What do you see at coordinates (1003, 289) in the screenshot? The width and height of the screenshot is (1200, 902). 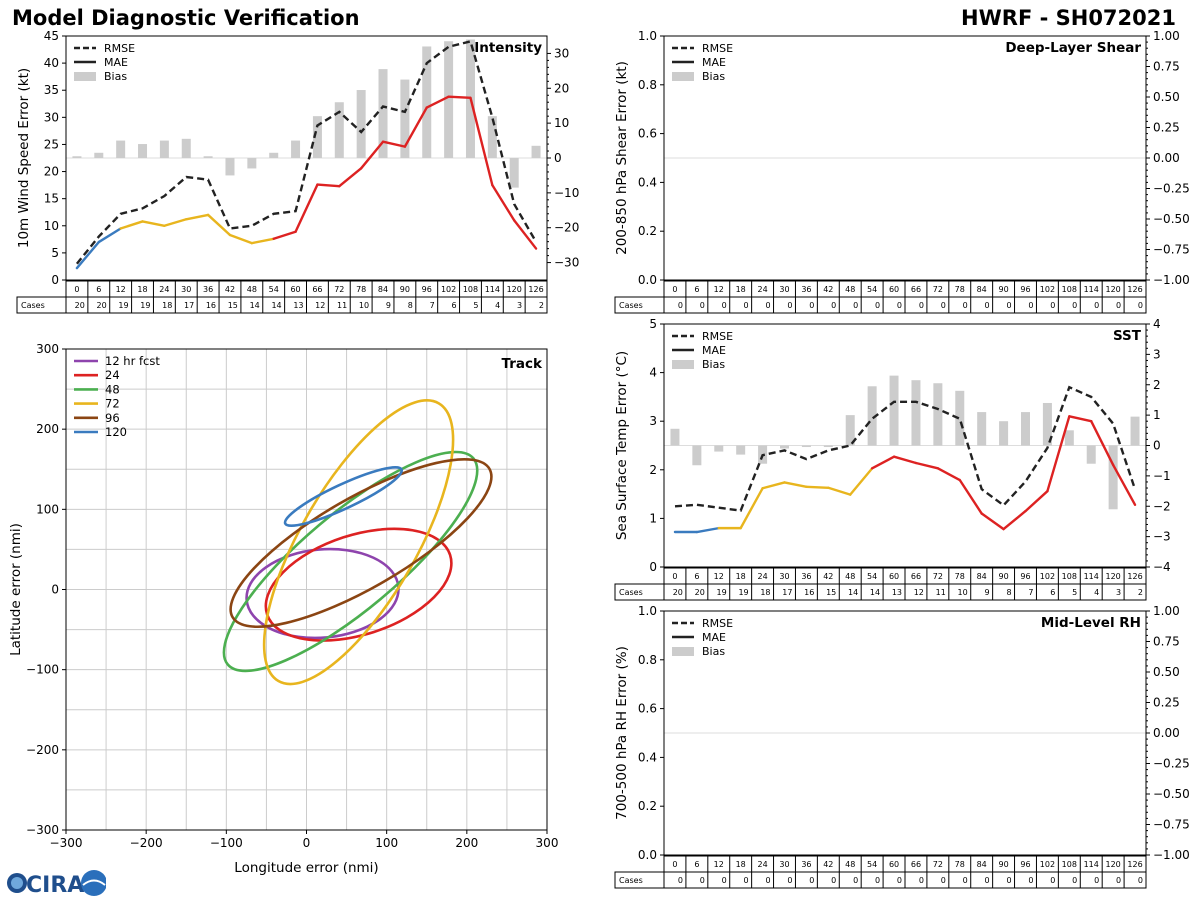 I see `lead-label: 90` at bounding box center [1003, 289].